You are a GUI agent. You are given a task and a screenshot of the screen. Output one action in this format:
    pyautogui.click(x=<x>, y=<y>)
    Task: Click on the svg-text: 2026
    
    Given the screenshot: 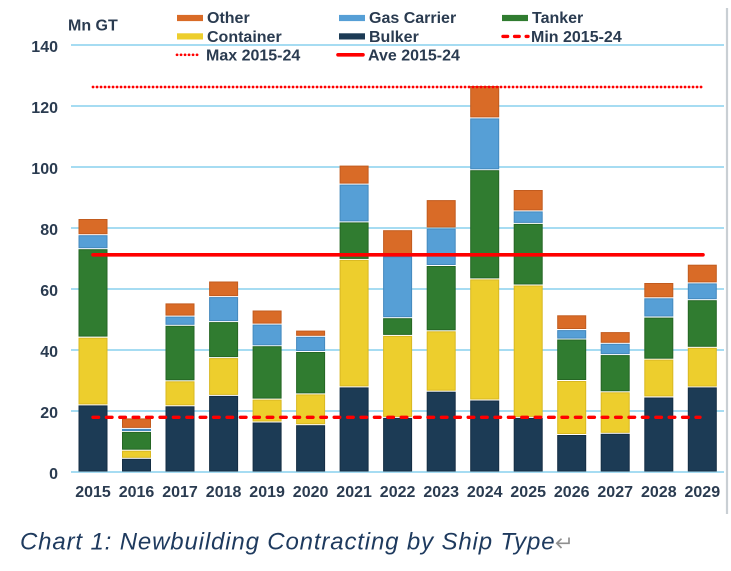 What is the action you would take?
    pyautogui.click(x=572, y=492)
    